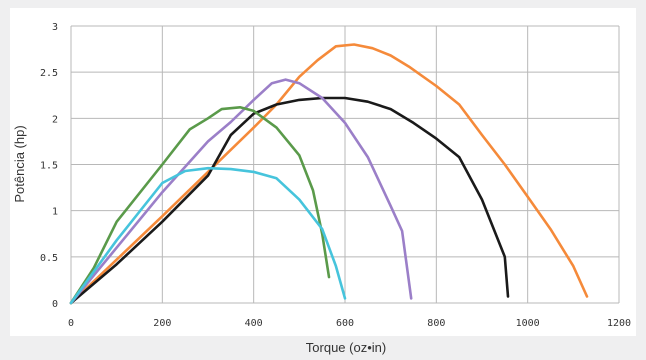  Describe the element at coordinates (55, 27) in the screenshot. I see `y-tick-label: 3` at that location.